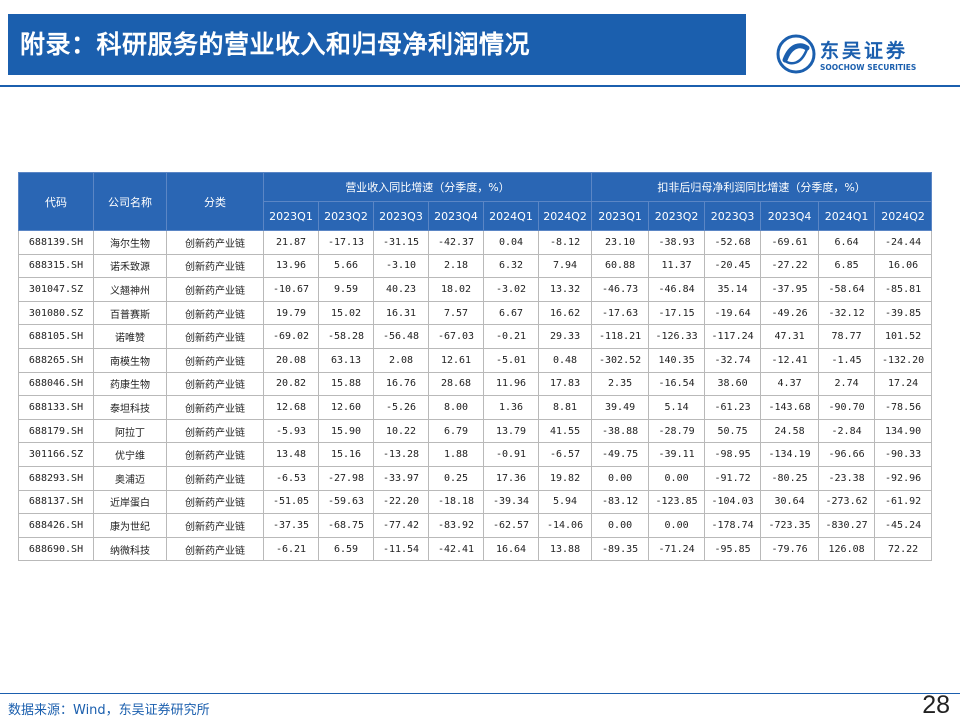  Describe the element at coordinates (847, 336) in the screenshot. I see `cell-profit-growth: 78.77` at that location.